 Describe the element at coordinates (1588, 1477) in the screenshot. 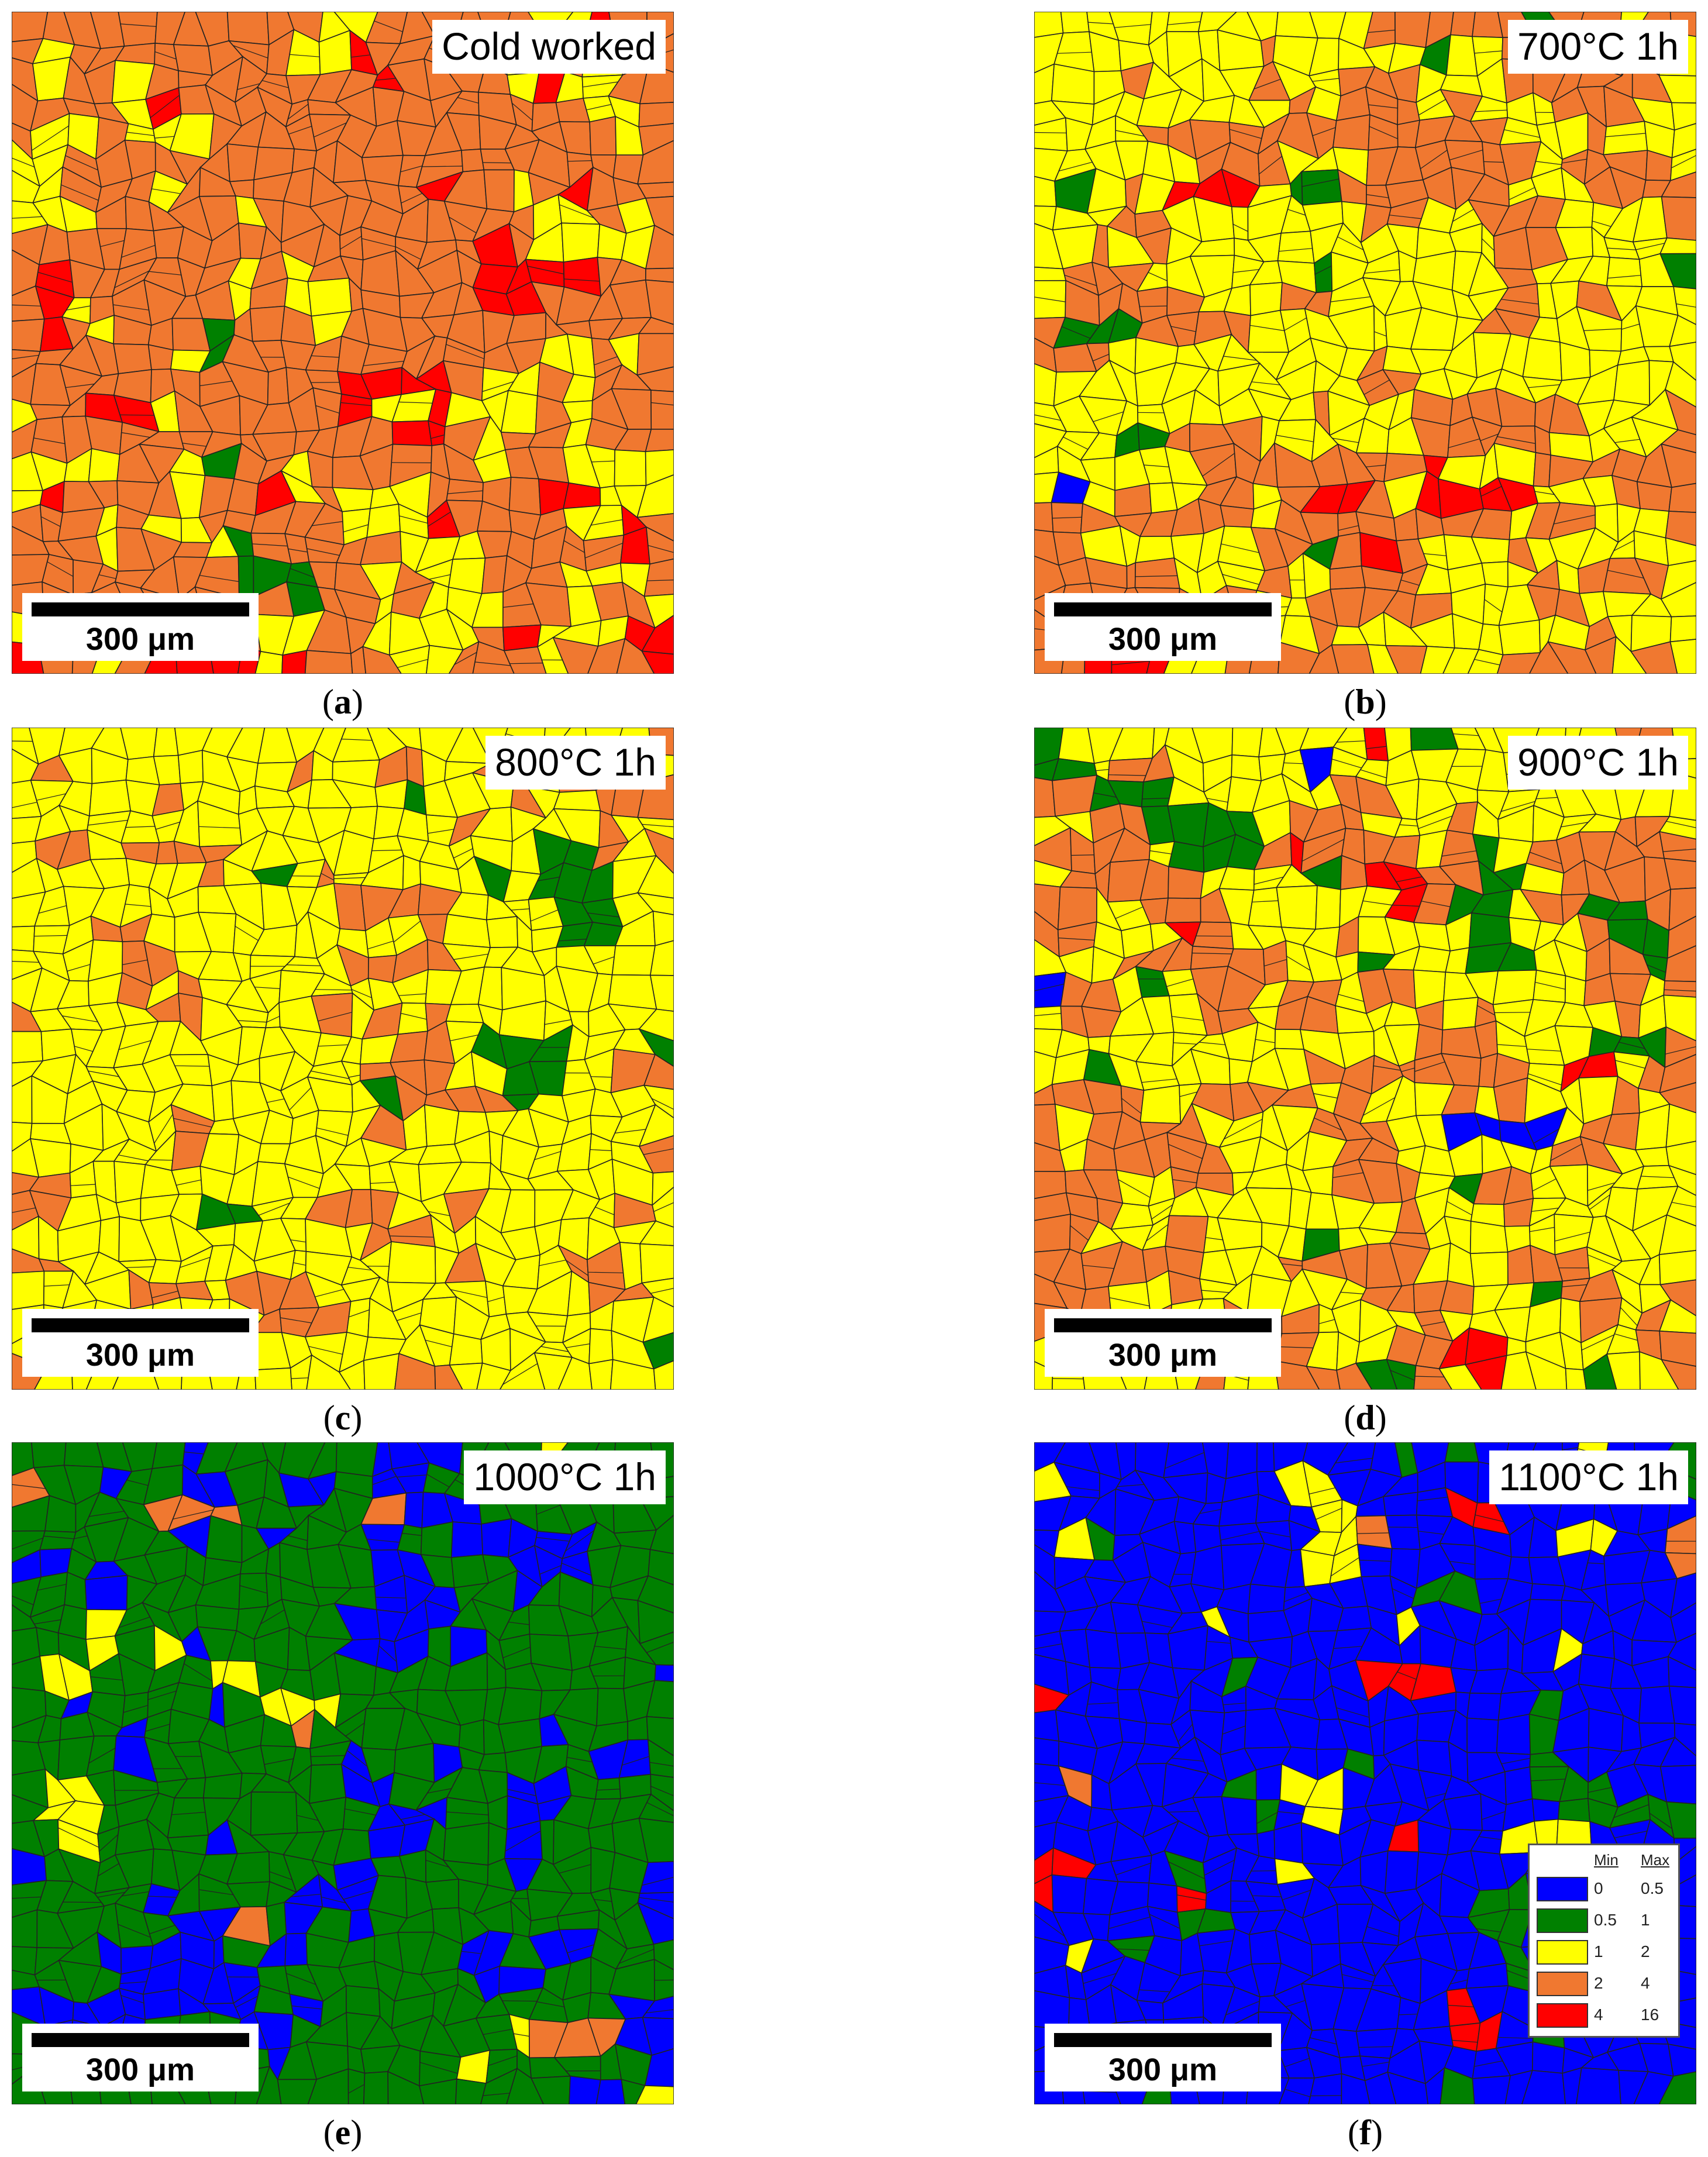

I see `panel-label: 1100°C 1h` at that location.